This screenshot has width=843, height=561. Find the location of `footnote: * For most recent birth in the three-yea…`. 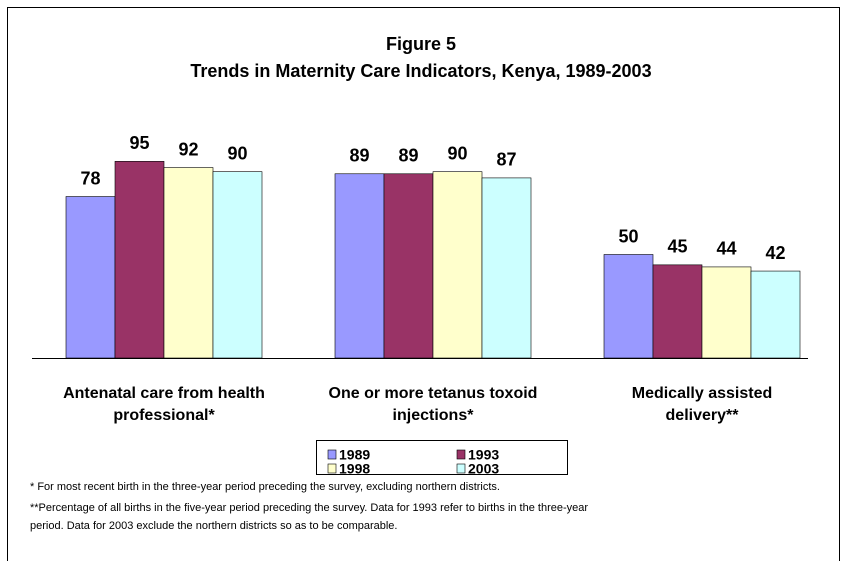

footnote: * For most recent birth in the three-yea… is located at coordinates (265, 487).